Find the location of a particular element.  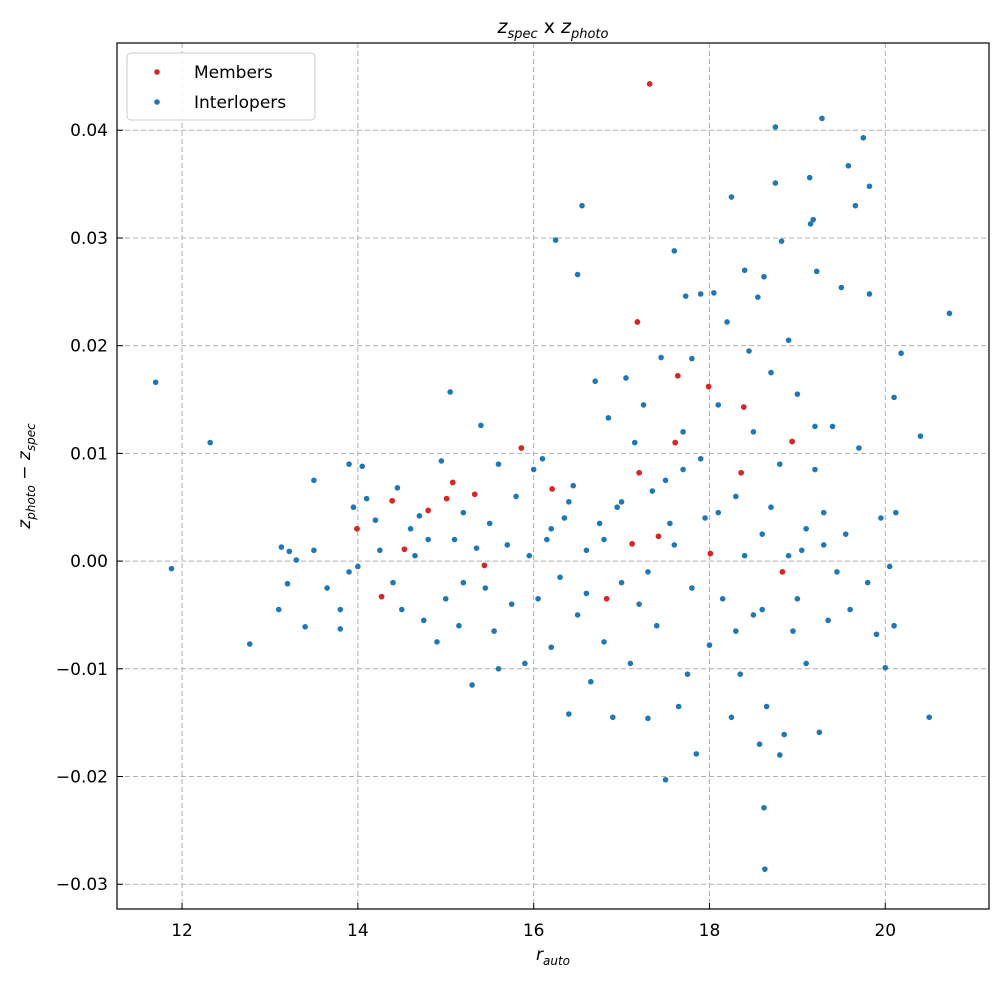

y-tick-label: −0.03 is located at coordinates (82, 885).